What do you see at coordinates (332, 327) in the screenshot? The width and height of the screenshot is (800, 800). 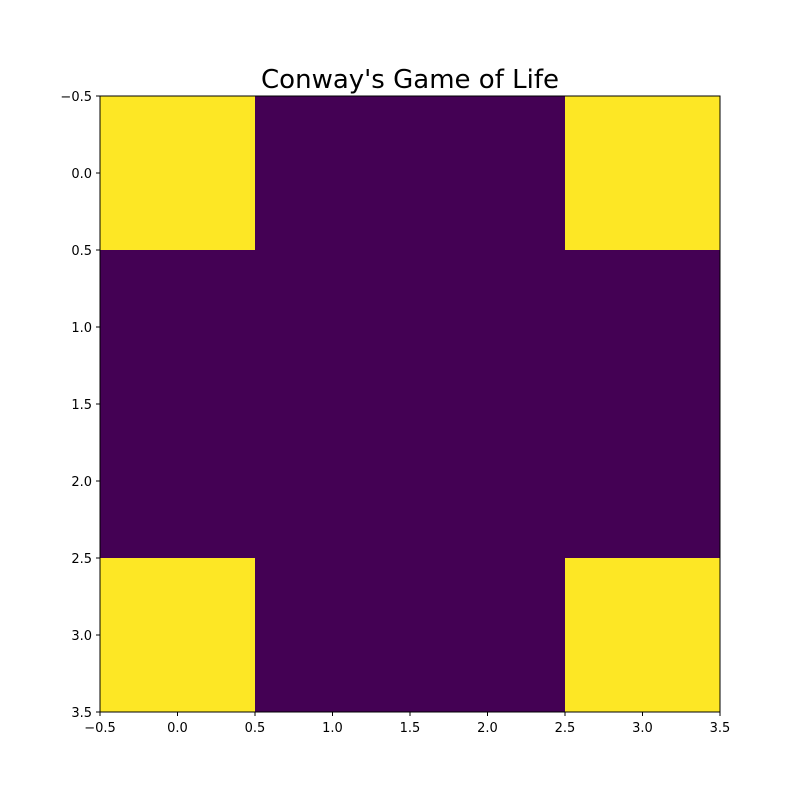 I see `cell-r1-c1-dead` at bounding box center [332, 327].